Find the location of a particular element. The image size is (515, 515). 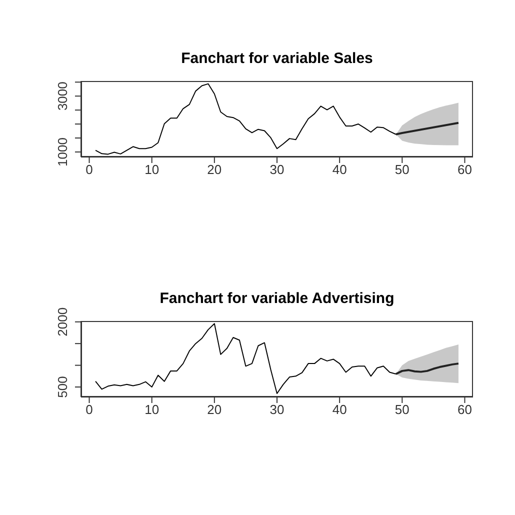

y-tick-label: 500 is located at coordinates (62, 387).